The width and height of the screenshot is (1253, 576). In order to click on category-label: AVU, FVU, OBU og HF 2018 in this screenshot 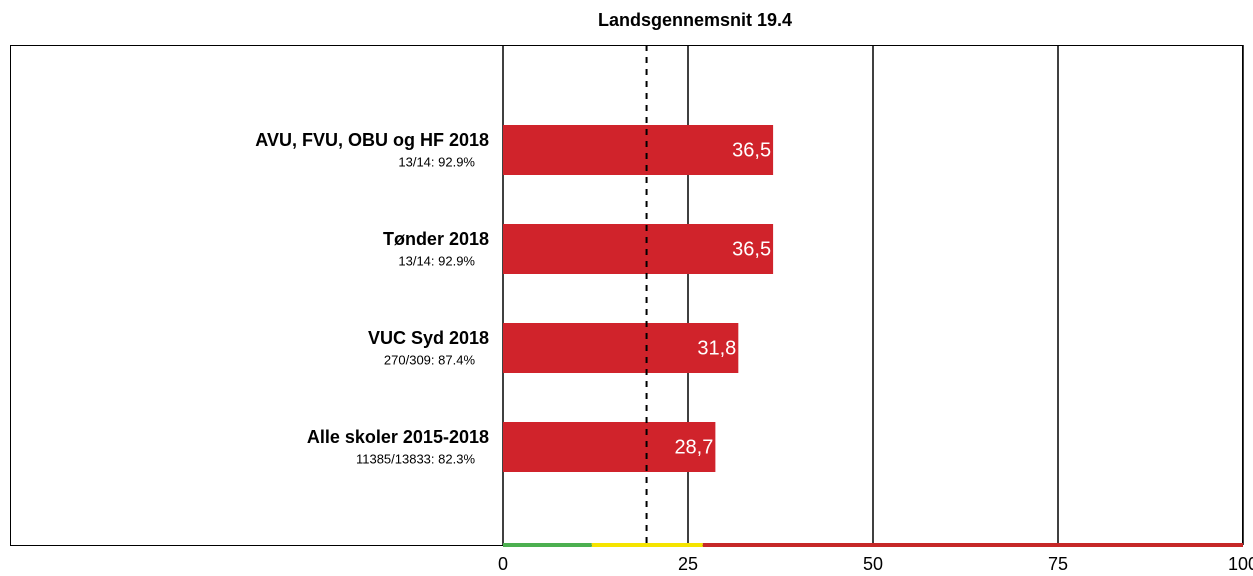, I will do `click(372, 140)`.